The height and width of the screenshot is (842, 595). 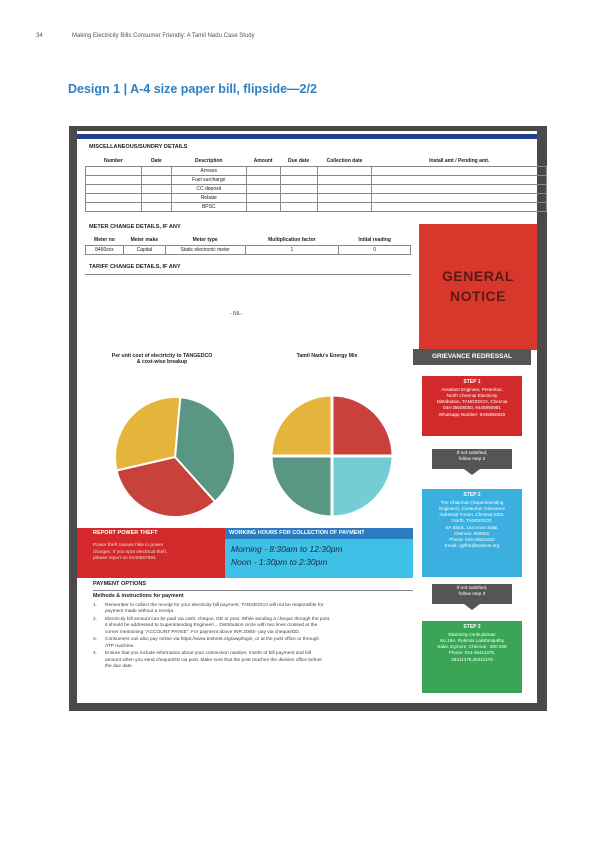 What do you see at coordinates (95, 605) in the screenshot?
I see `list-item-number: 1.` at bounding box center [95, 605].